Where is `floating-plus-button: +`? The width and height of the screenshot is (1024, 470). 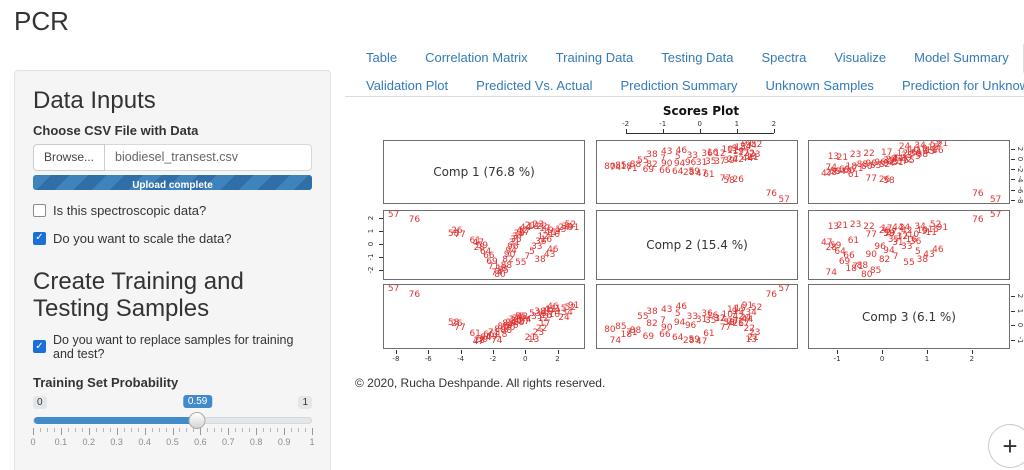
floating-plus-button: + is located at coordinates (1006, 446).